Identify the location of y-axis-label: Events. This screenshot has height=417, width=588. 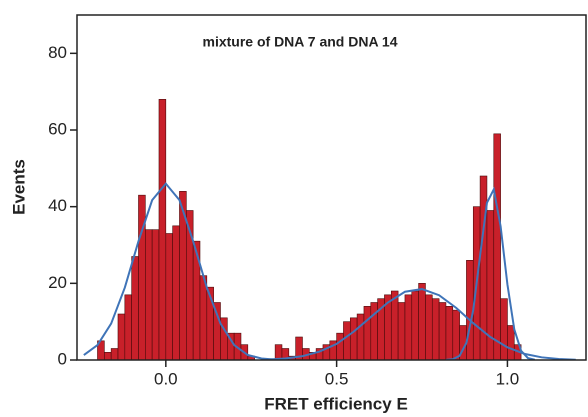
(18, 187).